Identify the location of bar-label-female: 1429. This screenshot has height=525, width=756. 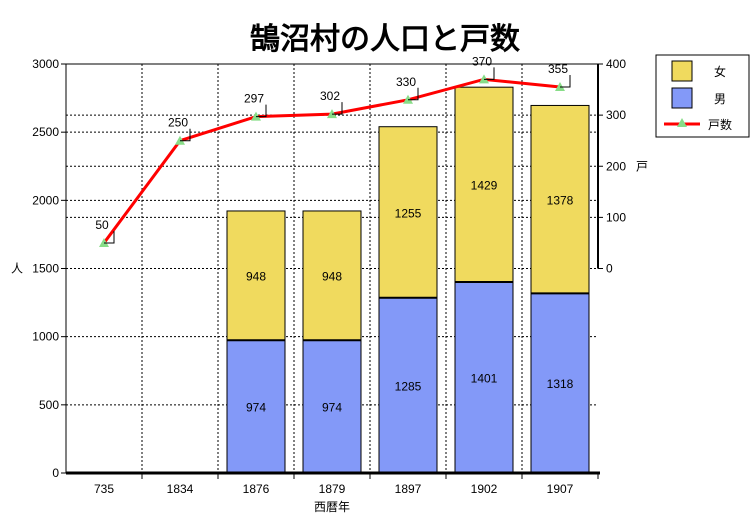
(484, 186).